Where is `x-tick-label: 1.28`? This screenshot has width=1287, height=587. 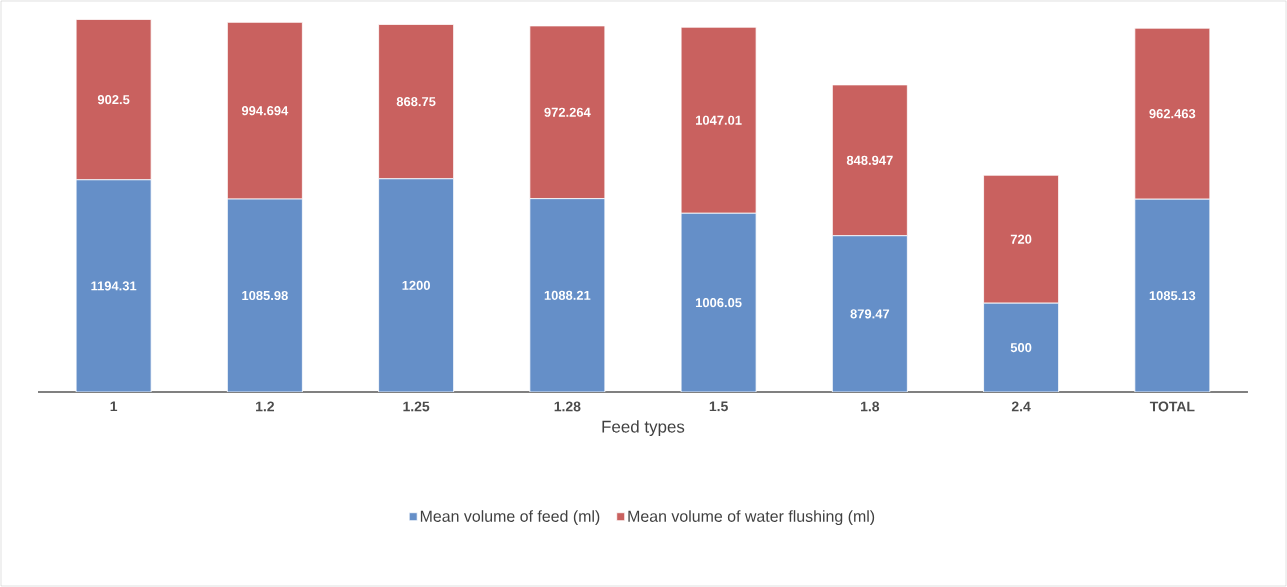
x-tick-label: 1.28 is located at coordinates (567, 406).